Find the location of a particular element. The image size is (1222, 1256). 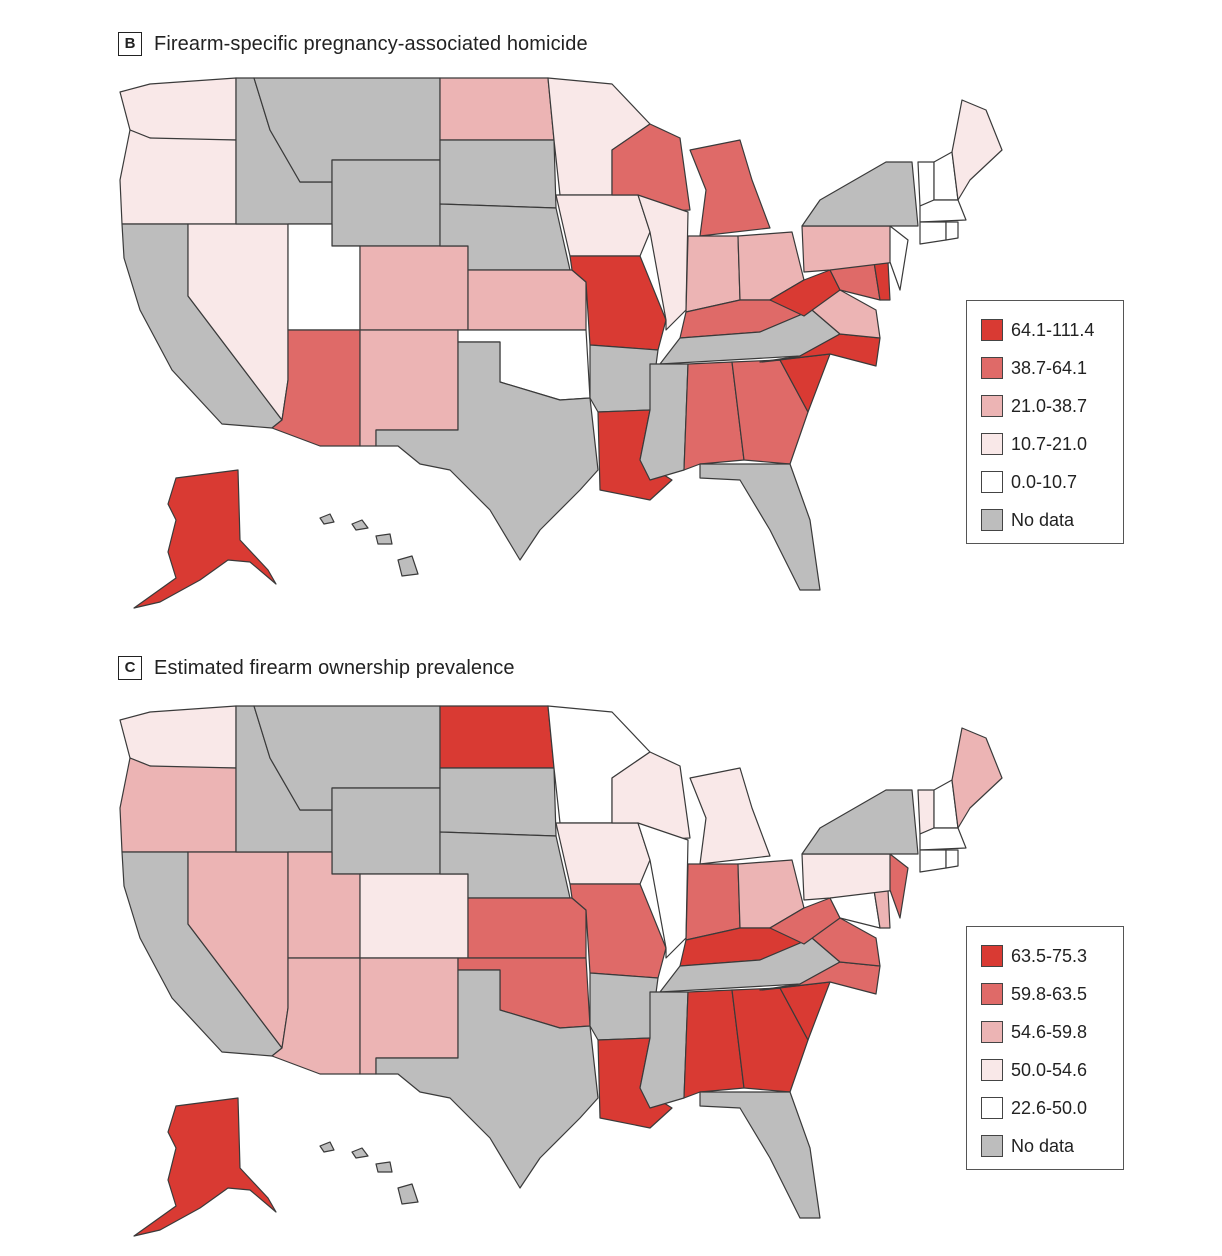

legend-item: 0.0-10.7 is located at coordinates (1052, 482).